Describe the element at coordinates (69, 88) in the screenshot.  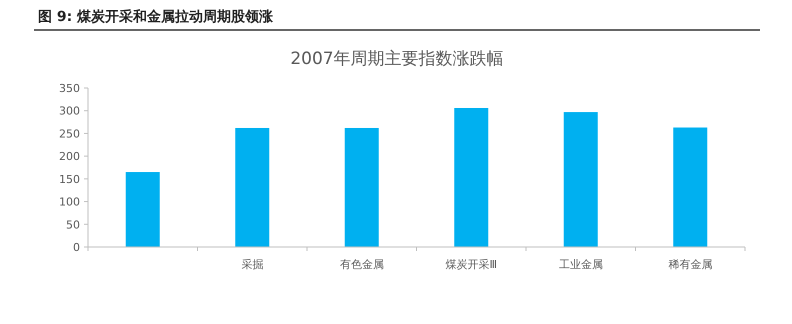
I see `y-tick-label: 350` at that location.